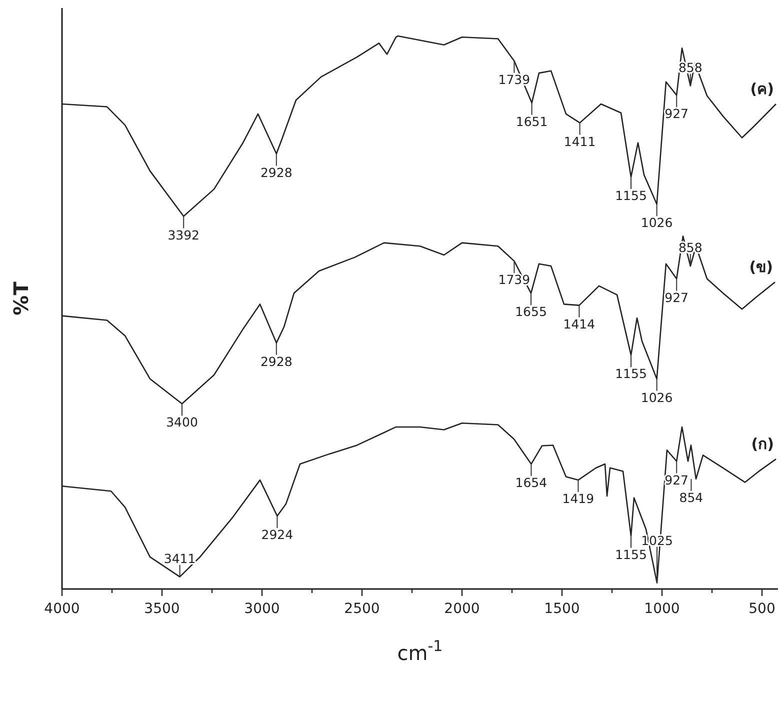  What do you see at coordinates (462, 609) in the screenshot?
I see `x-tick-label: 2000` at bounding box center [462, 609].